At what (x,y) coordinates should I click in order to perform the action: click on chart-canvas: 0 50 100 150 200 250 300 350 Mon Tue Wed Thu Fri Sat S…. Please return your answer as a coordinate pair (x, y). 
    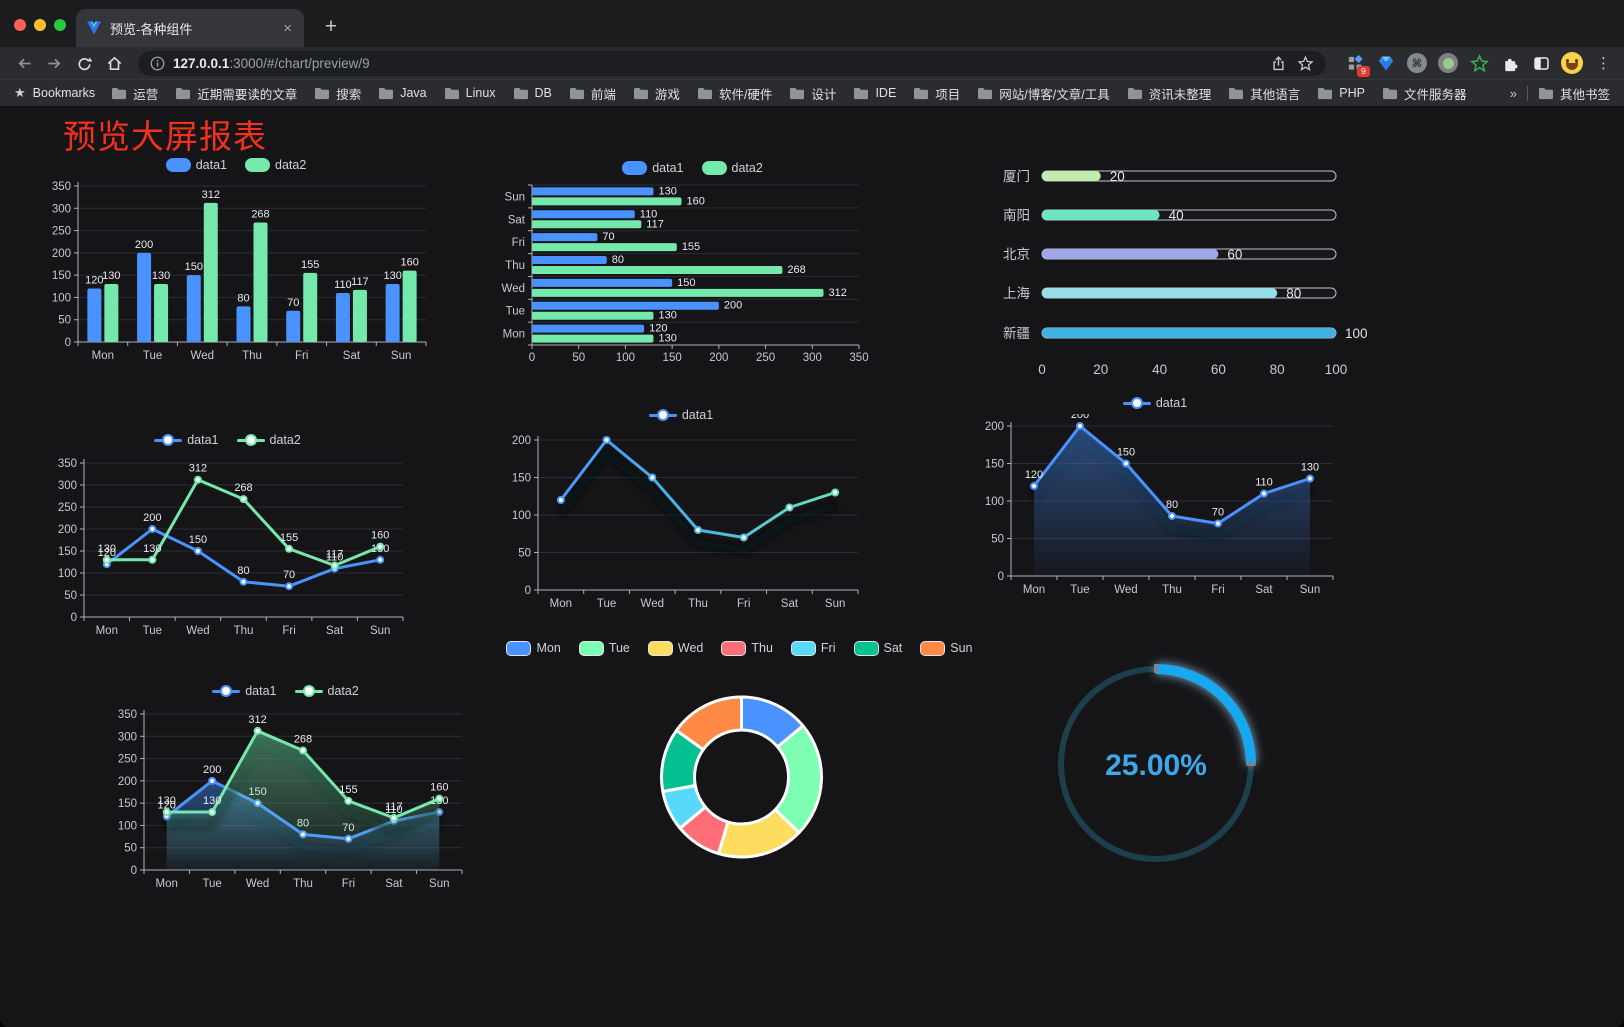
    Looking at the image, I should click on (239, 271).